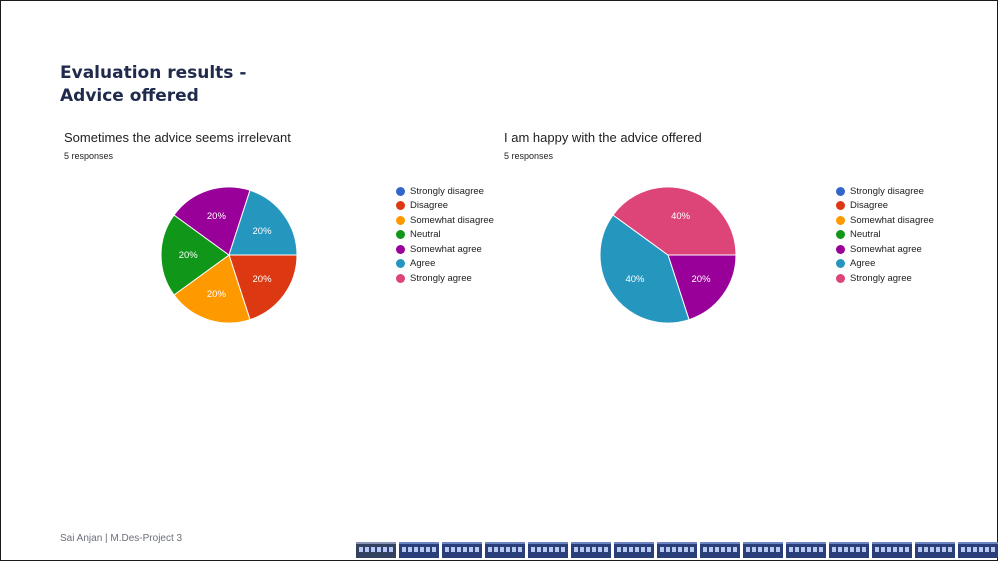 This screenshot has width=1000, height=563. What do you see at coordinates (153, 85) in the screenshot?
I see `slide-title: Evaluation results - Advice offered` at bounding box center [153, 85].